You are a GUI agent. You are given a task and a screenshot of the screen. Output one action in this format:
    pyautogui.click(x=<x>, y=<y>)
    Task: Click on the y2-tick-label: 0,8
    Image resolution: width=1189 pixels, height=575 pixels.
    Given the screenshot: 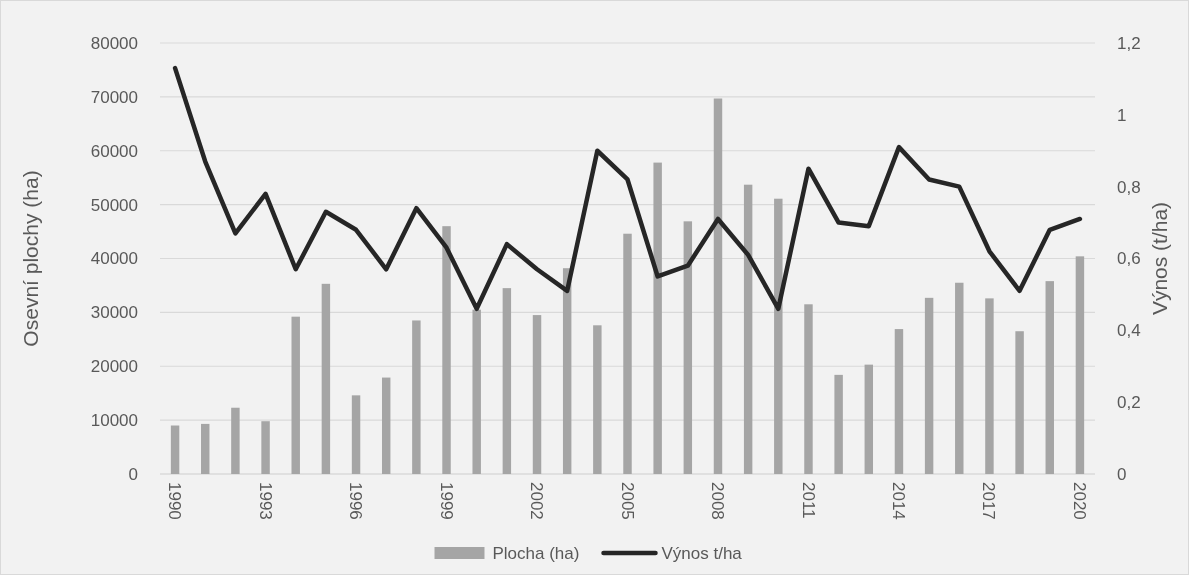 What is the action you would take?
    pyautogui.click(x=1129, y=187)
    